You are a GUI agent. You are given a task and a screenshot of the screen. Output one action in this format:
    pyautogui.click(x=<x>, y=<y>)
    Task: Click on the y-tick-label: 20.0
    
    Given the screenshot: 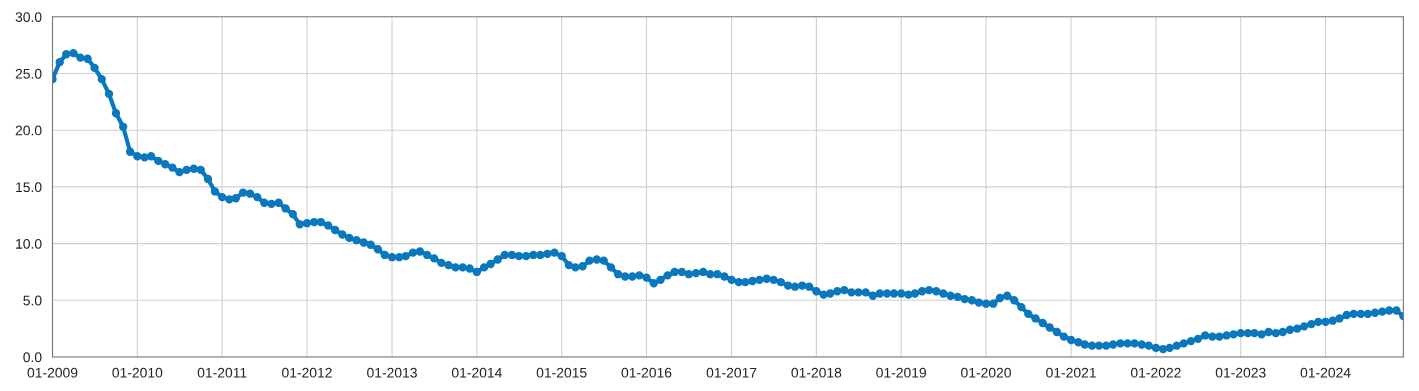 What is the action you would take?
    pyautogui.click(x=28, y=130)
    